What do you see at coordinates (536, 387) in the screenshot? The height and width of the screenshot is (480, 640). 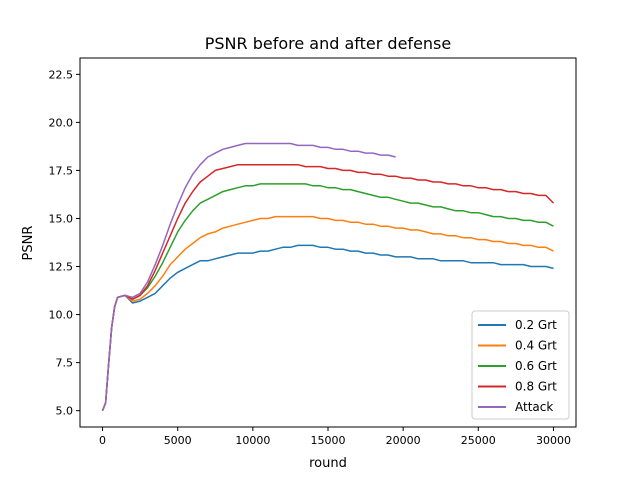 I see `legend-label-3: 0.8 Grt` at bounding box center [536, 387].